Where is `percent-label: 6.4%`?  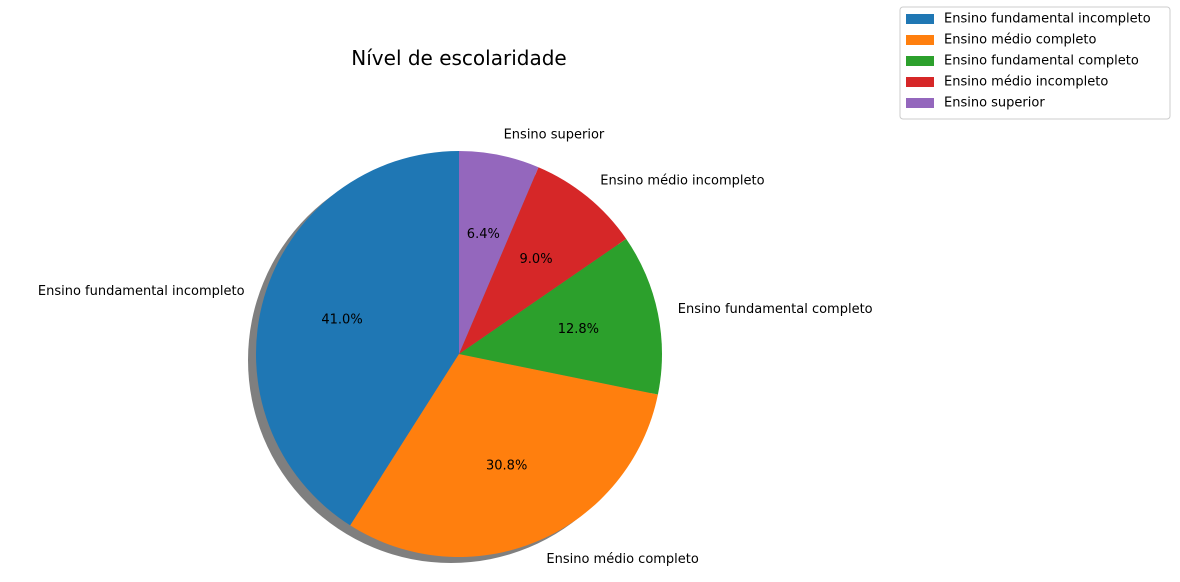
percent-label: 6.4% is located at coordinates (483, 234).